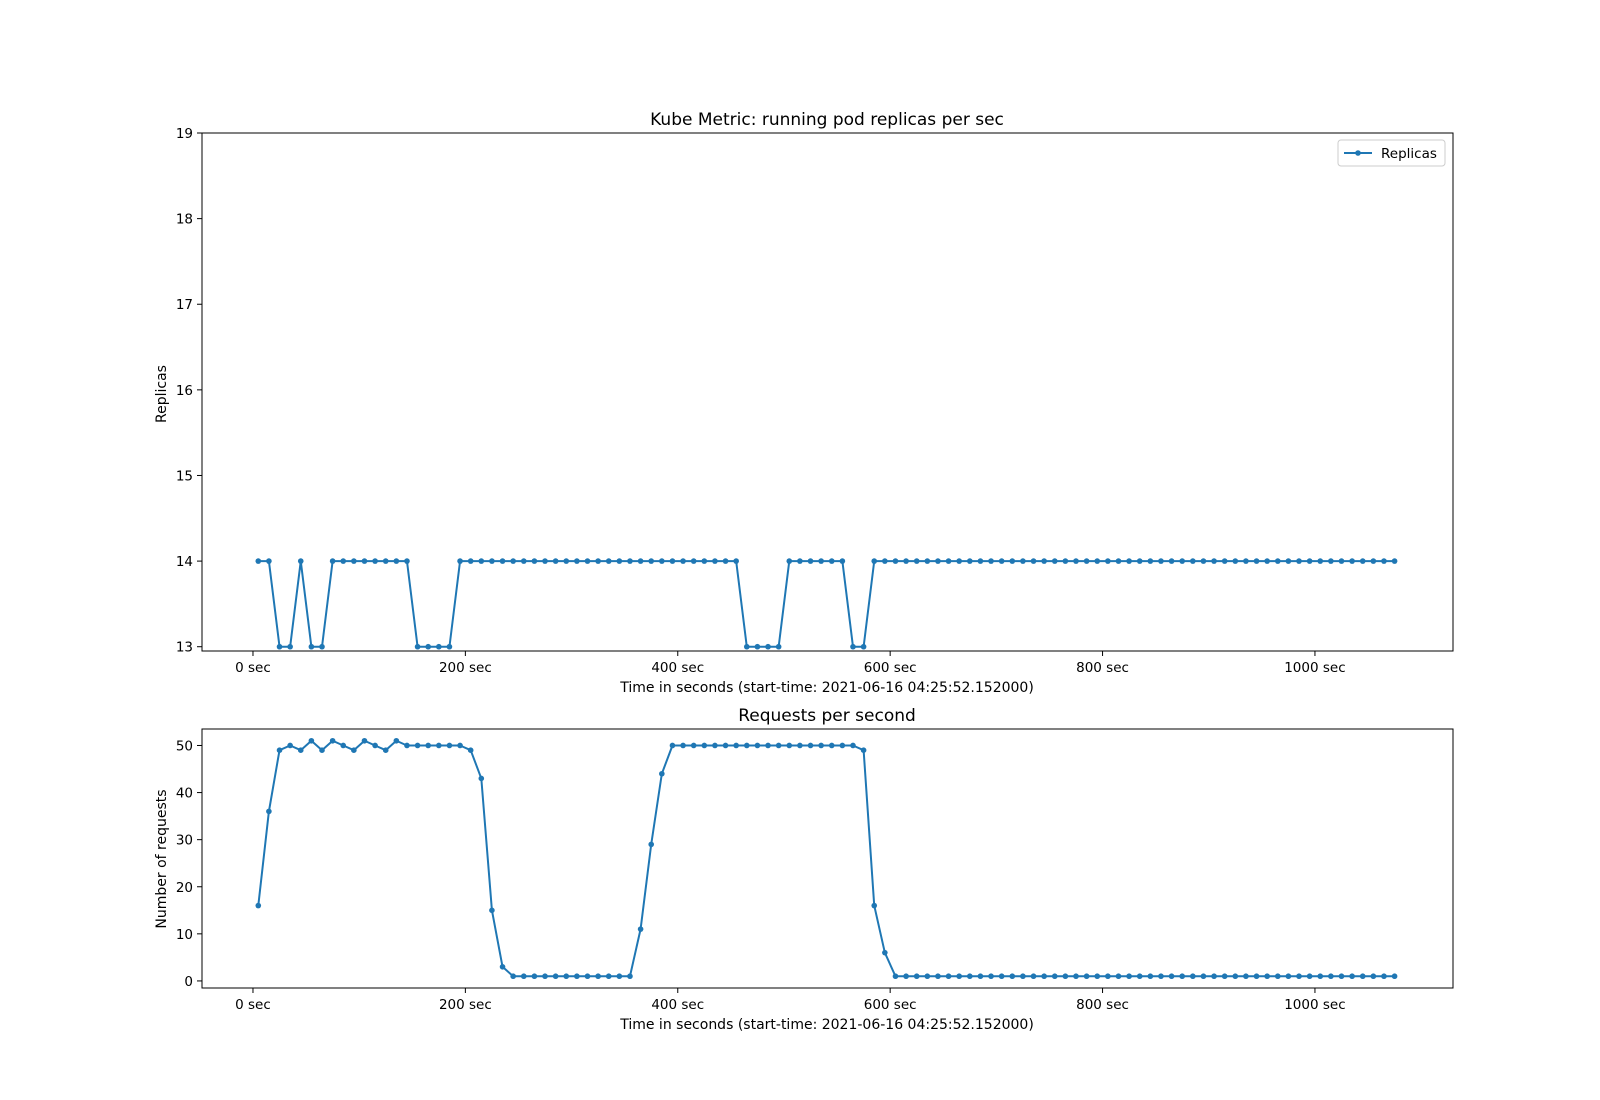 The width and height of the screenshot is (1600, 1100). Describe the element at coordinates (184, 476) in the screenshot. I see `y-tick-label: 15` at that location.